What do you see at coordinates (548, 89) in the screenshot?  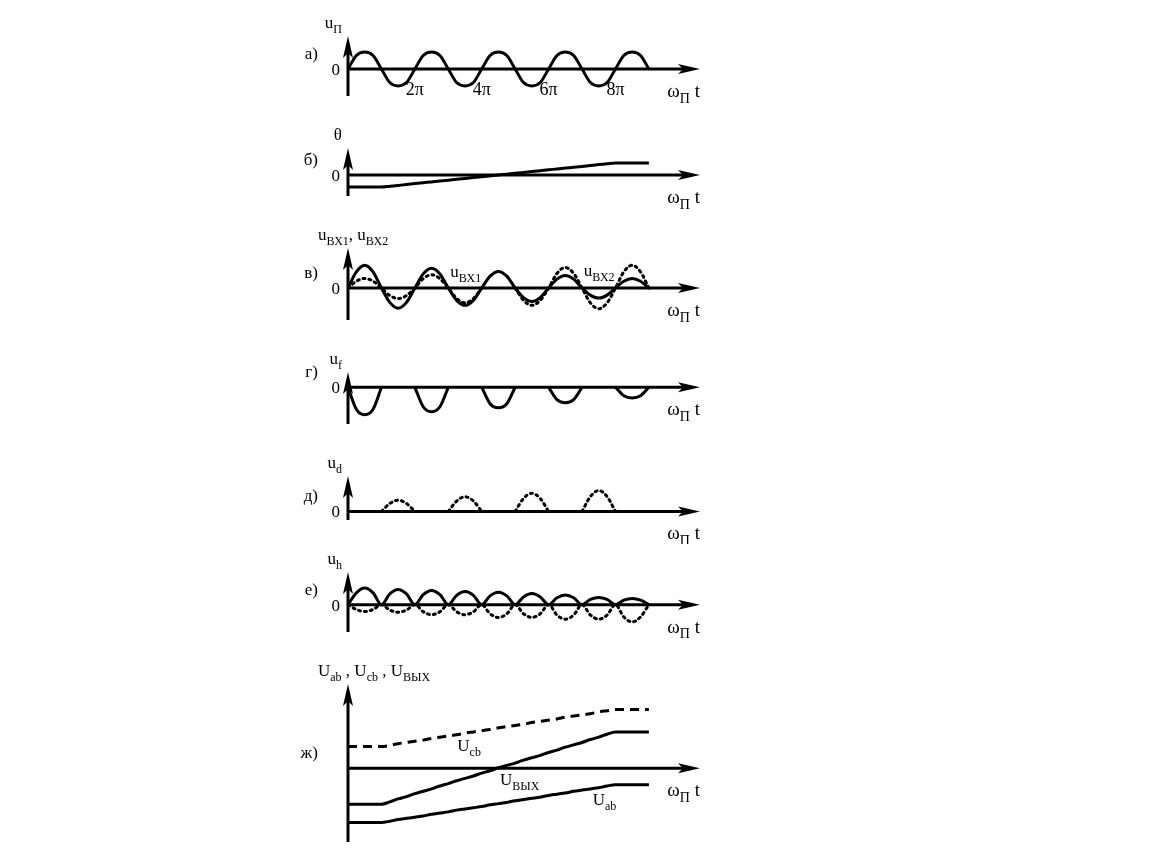 I see `x-tick-label: 6π` at bounding box center [548, 89].